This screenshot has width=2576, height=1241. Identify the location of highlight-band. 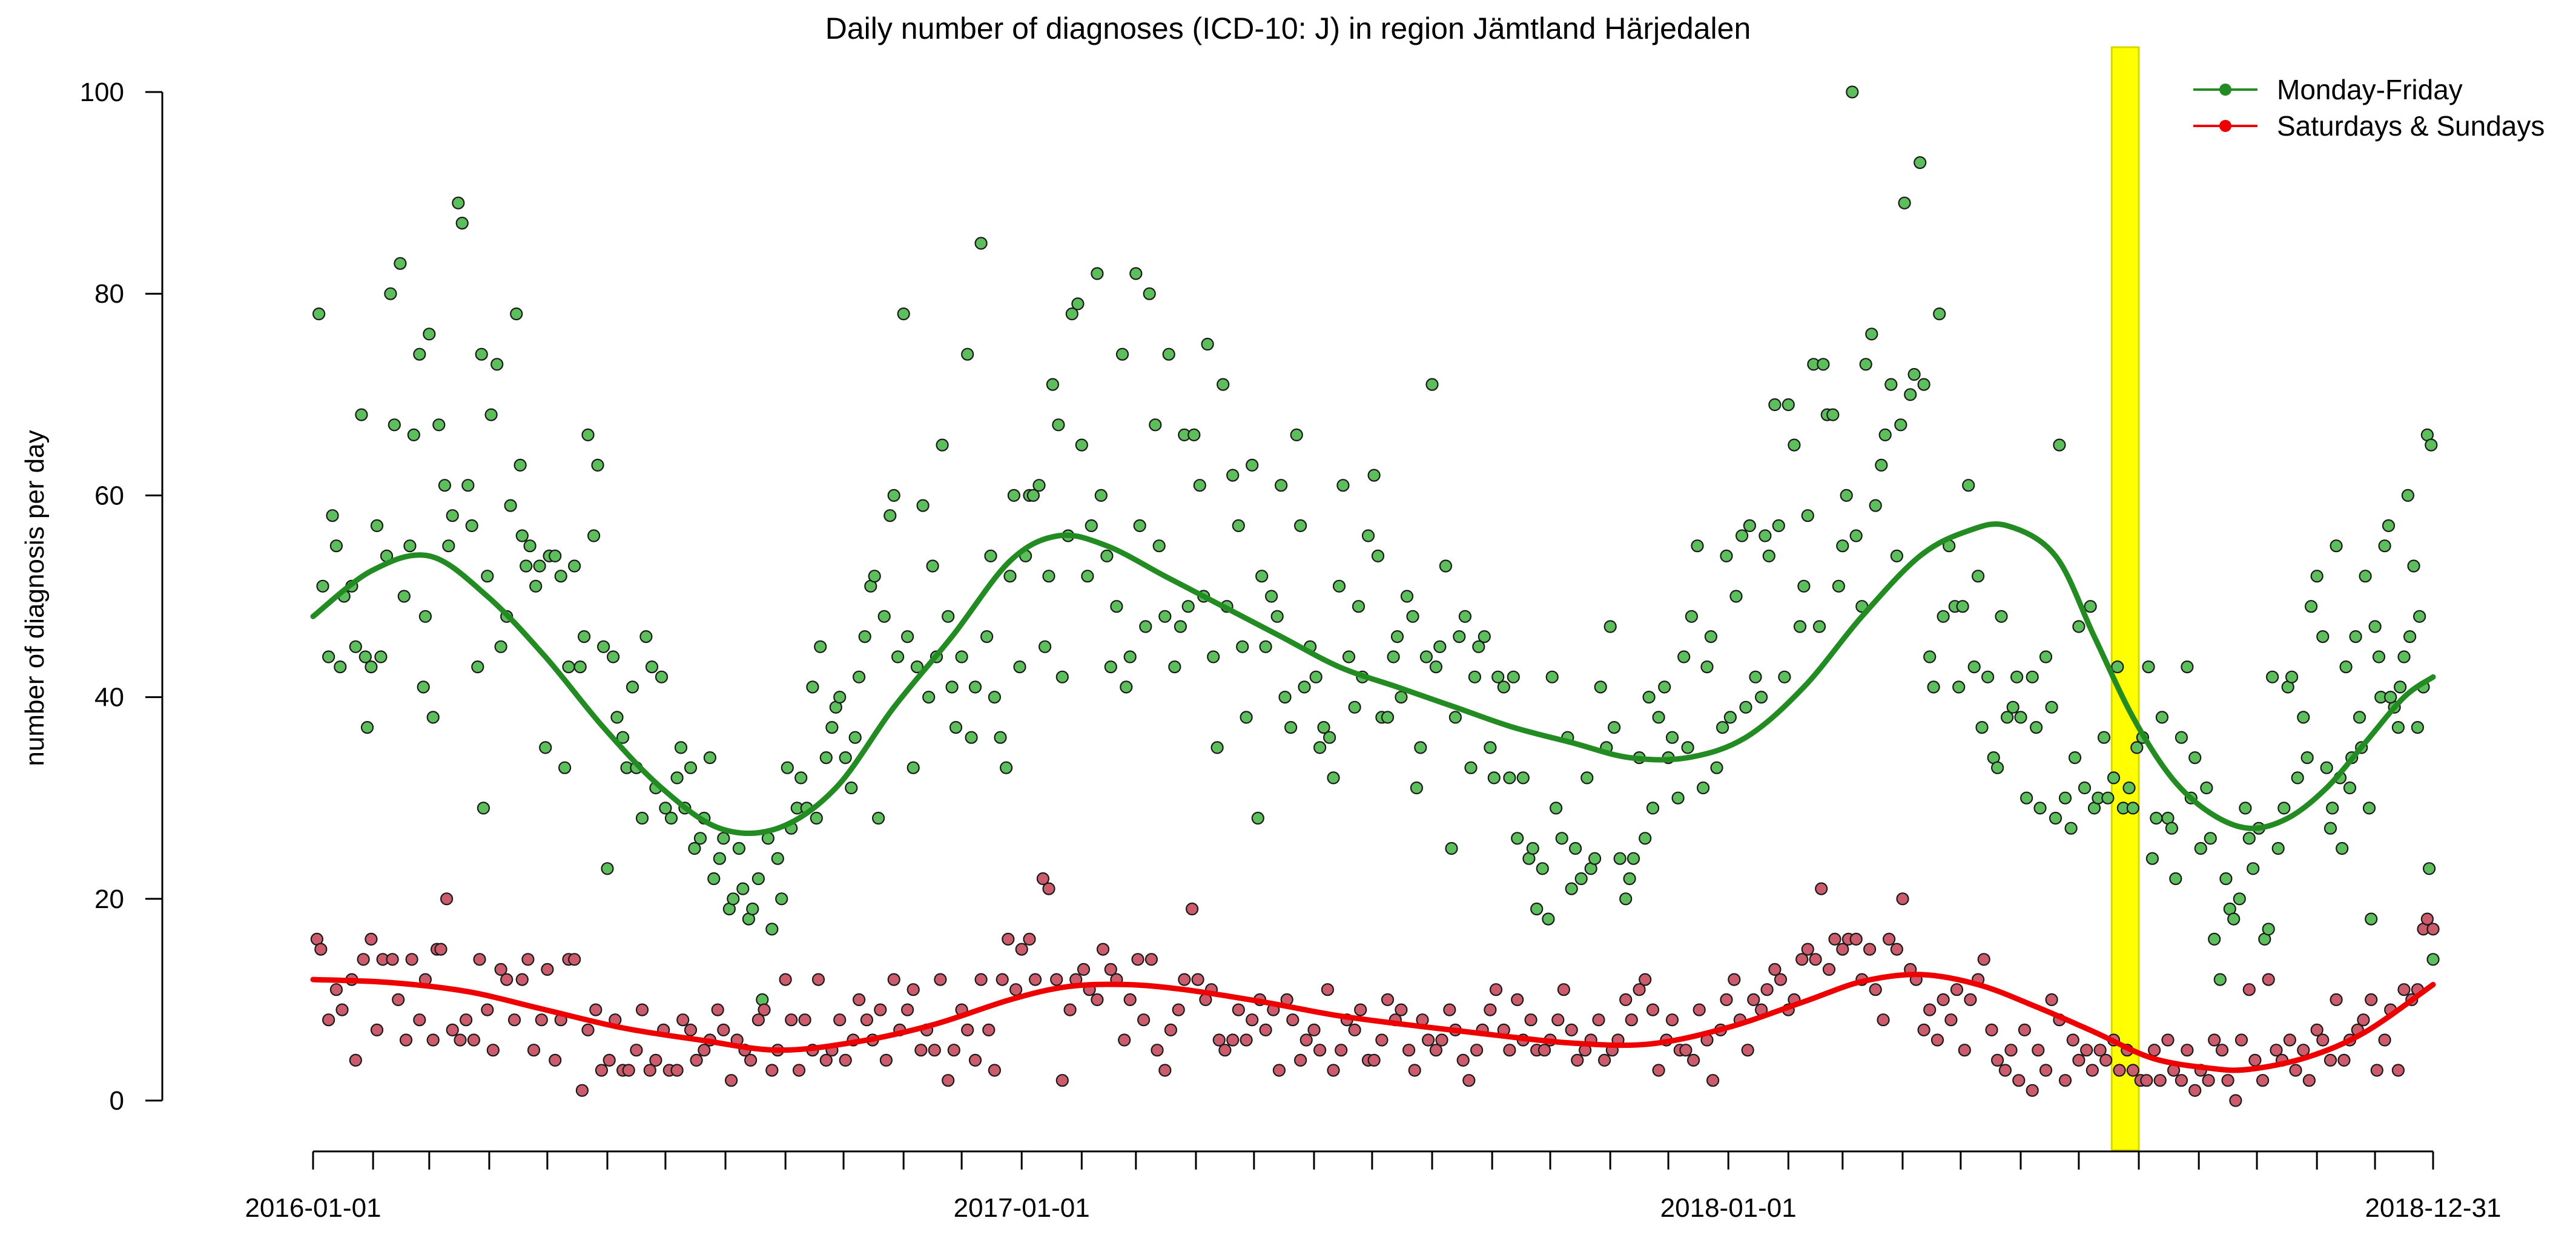
(2125, 598).